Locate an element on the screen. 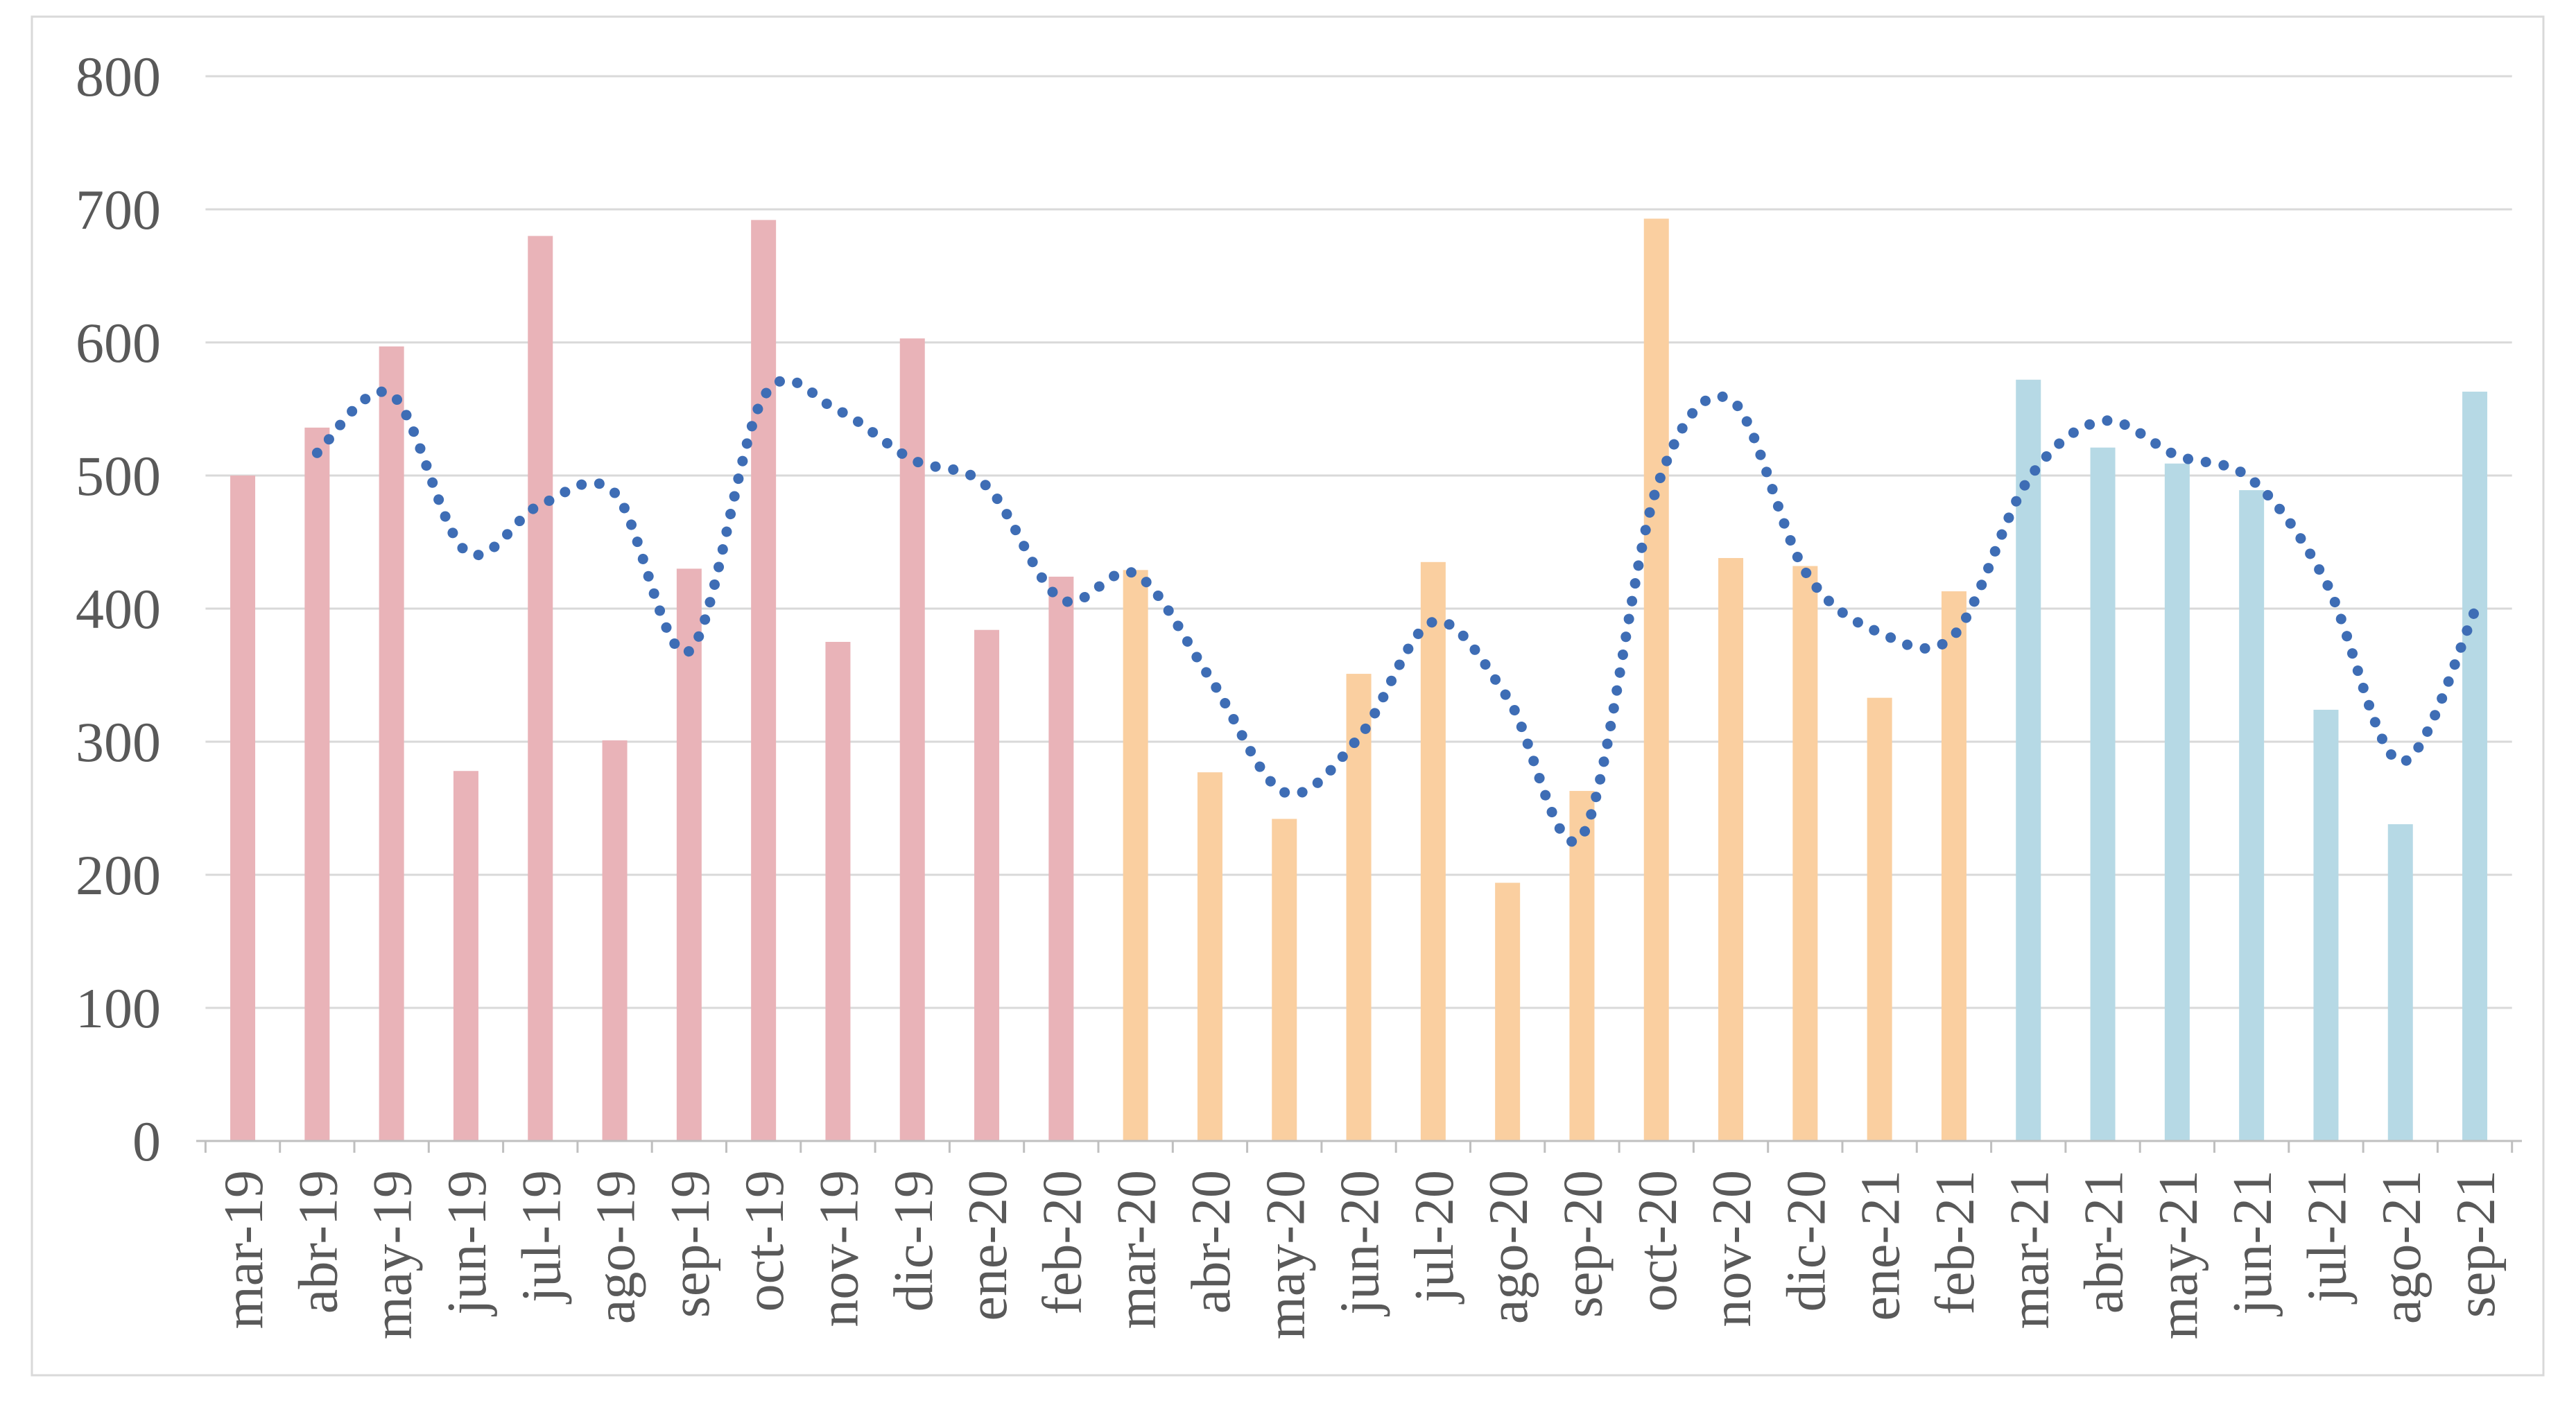  x-axis-label: sep-20 is located at coordinates (1583, 1244).